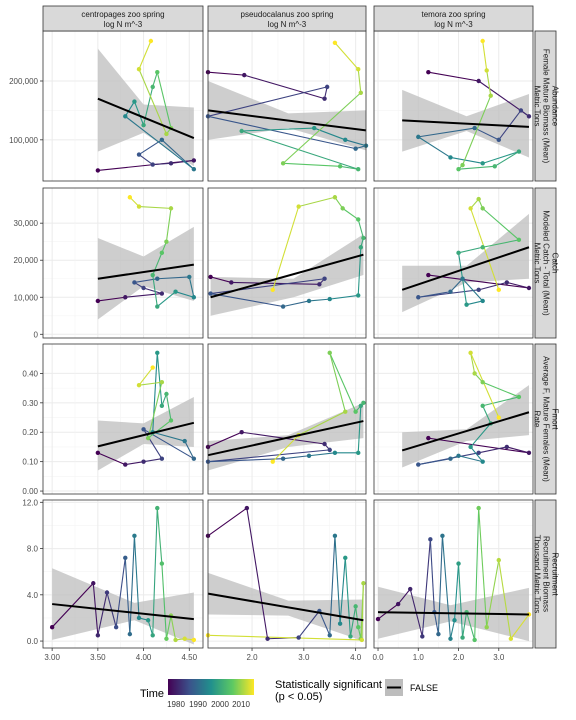 The image size is (576, 720). What do you see at coordinates (453, 18) in the screenshot?
I see `column-strip-box` at bounding box center [453, 18].